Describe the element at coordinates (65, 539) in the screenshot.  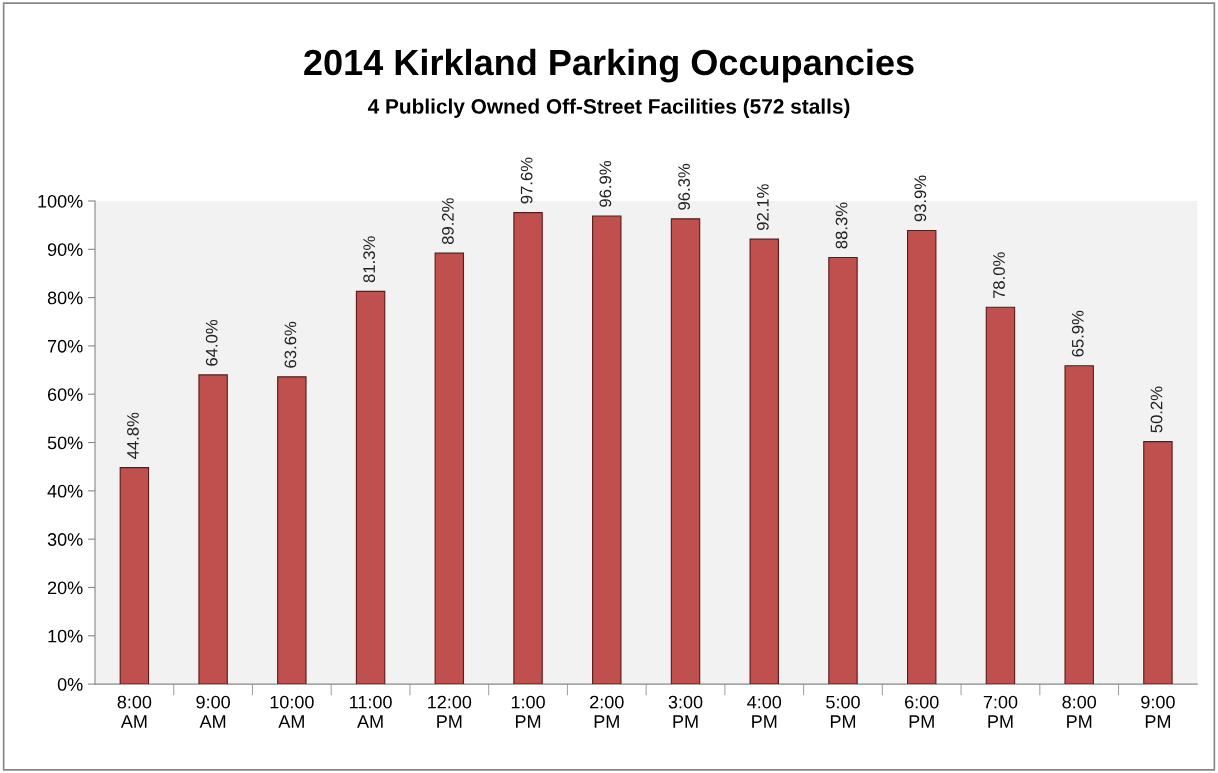
I see `y-tick-label: 30%` at that location.